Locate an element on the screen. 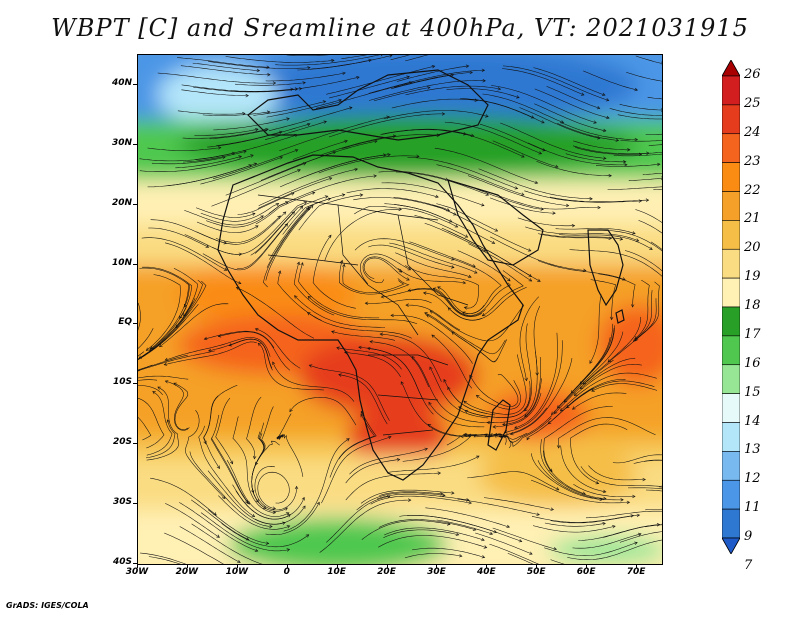  colorbar-bottom-arrow is located at coordinates (731, 545).